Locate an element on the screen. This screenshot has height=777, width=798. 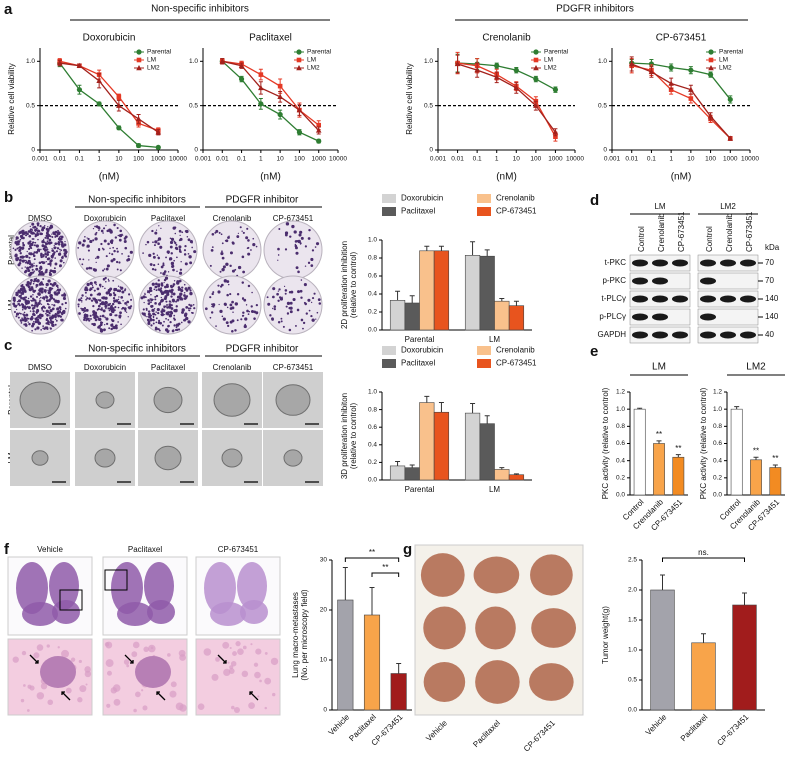
lane-label: Crenolanib is located at coordinates (661, 232).